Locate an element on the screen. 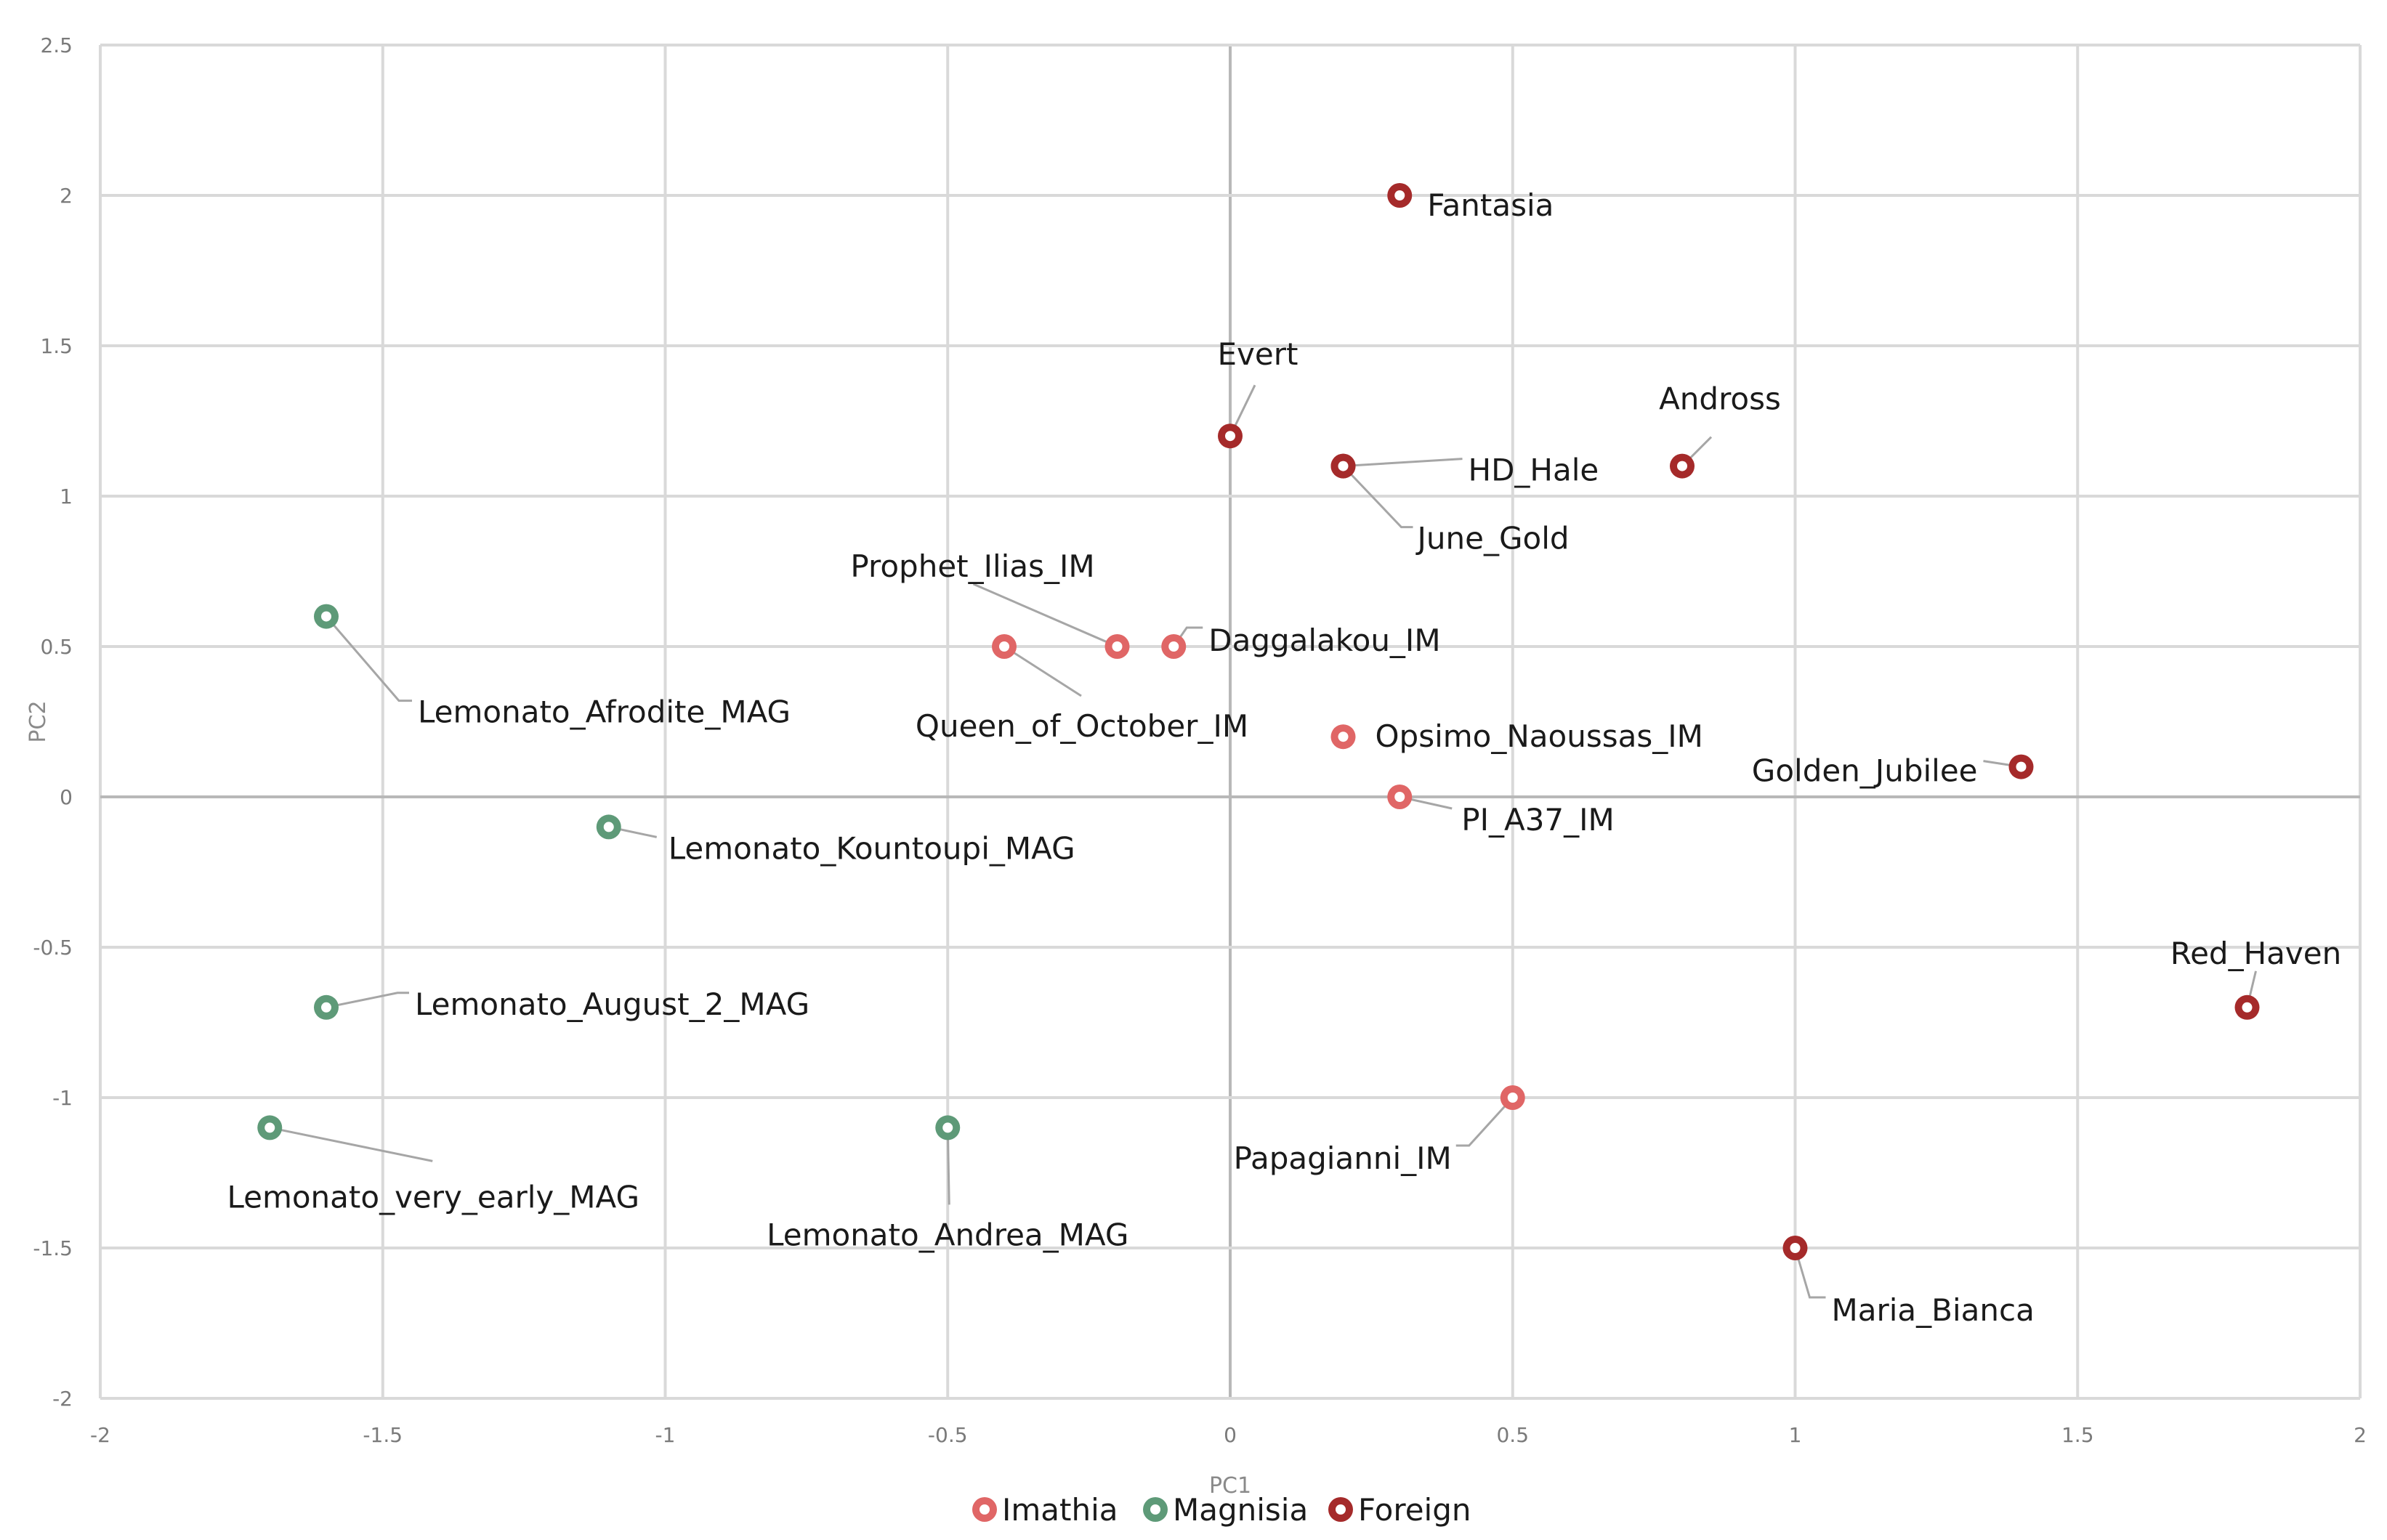  point-label: Fantasia is located at coordinates (1491, 205).